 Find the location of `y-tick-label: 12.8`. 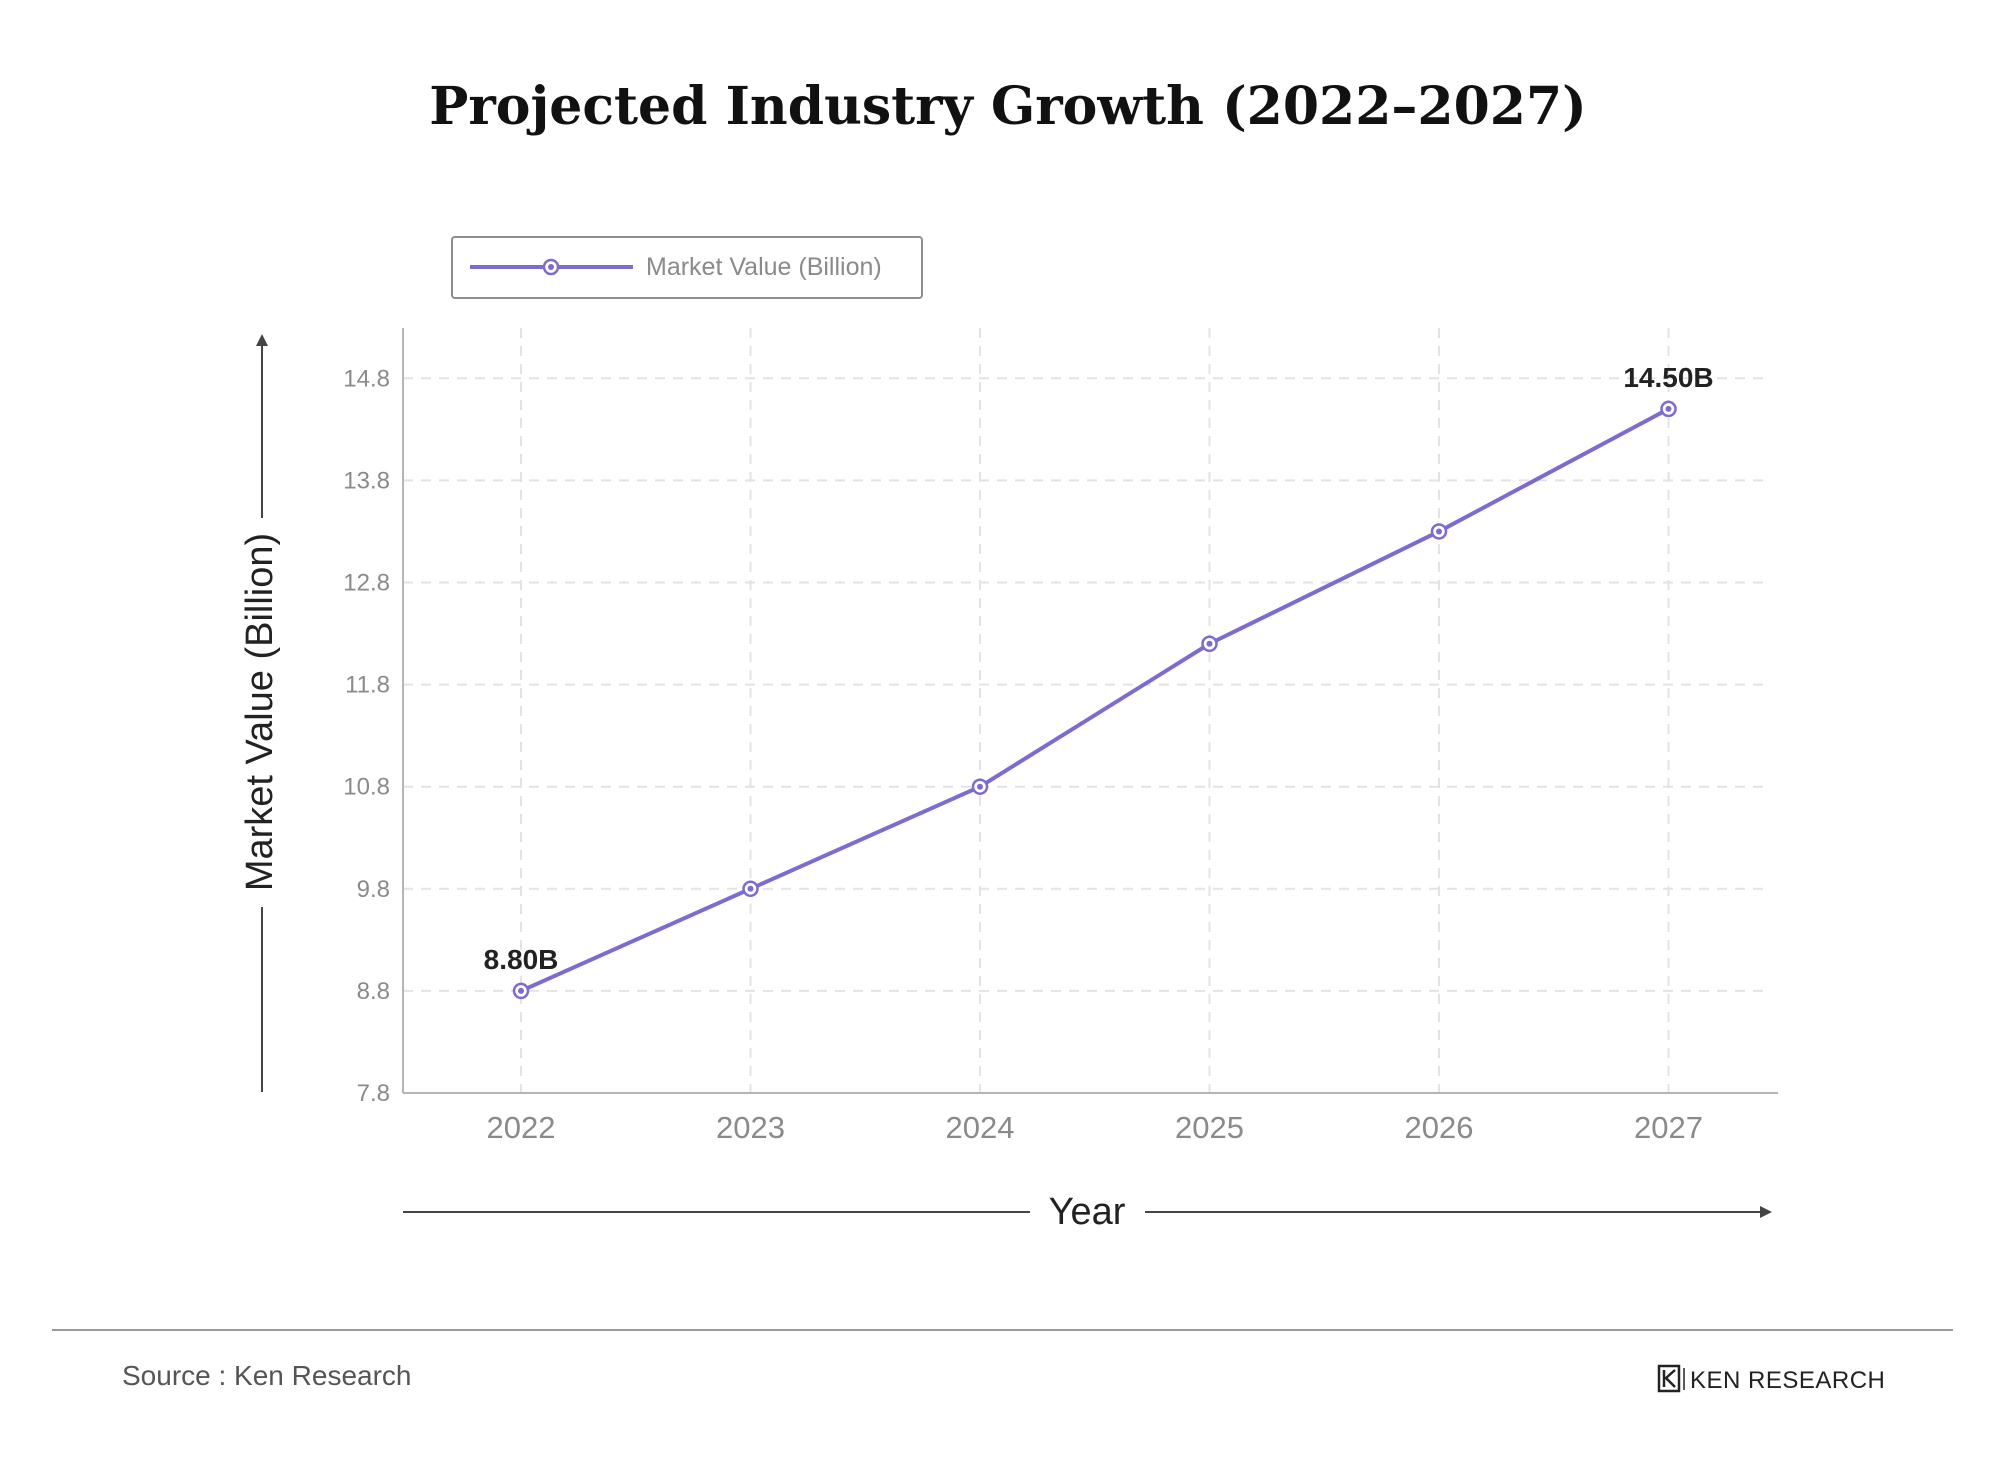

y-tick-label: 12.8 is located at coordinates (366, 583).